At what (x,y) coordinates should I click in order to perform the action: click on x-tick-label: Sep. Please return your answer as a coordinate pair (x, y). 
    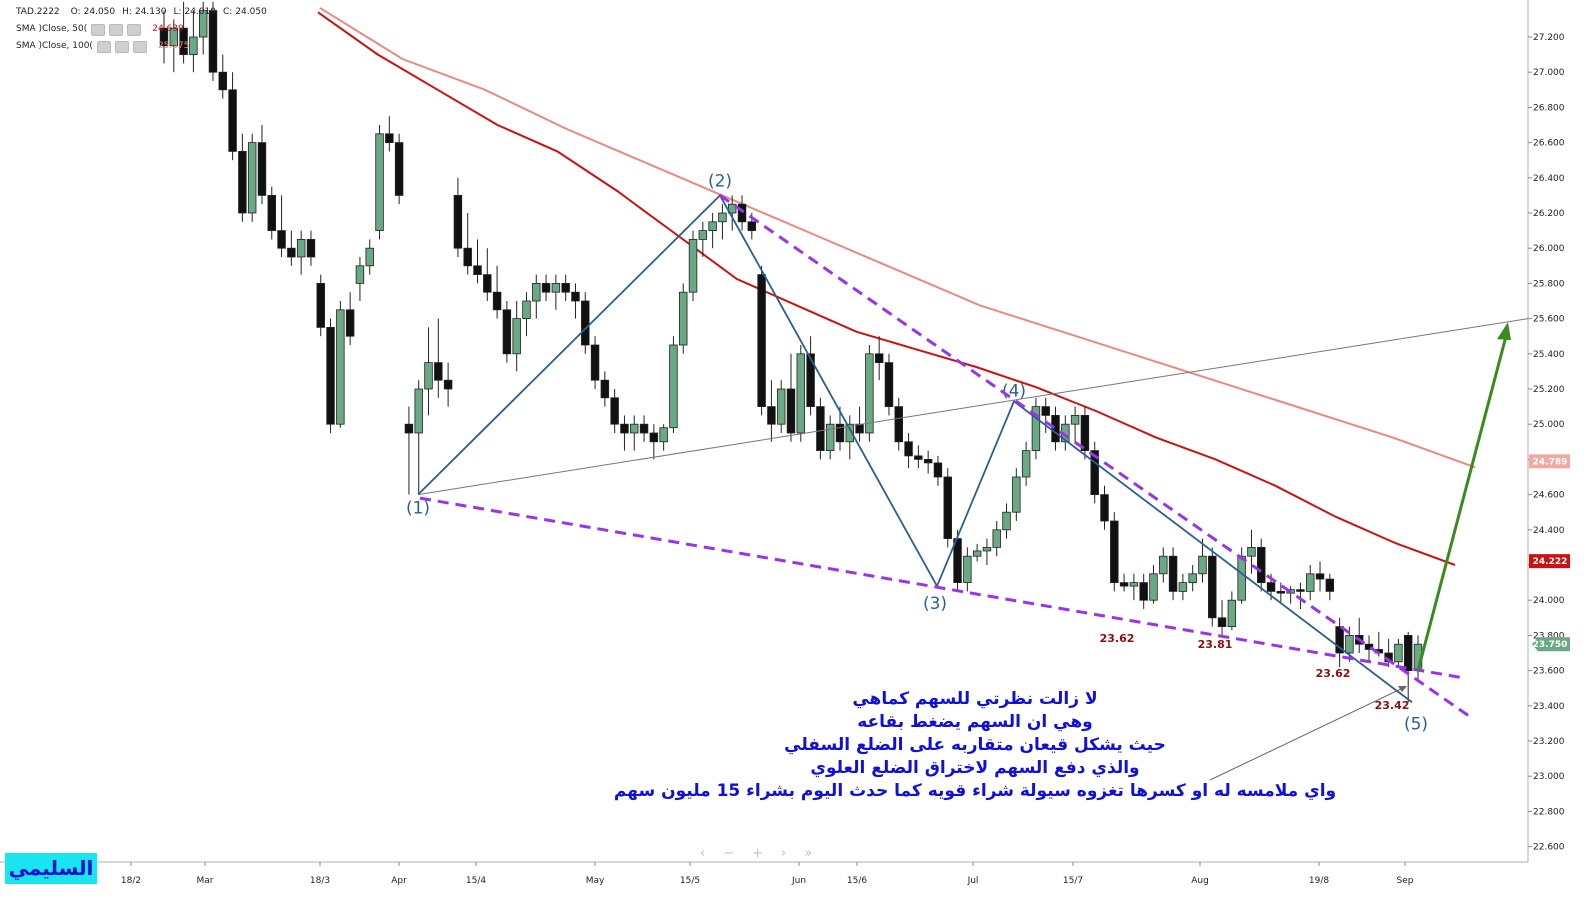
    Looking at the image, I should click on (1405, 881).